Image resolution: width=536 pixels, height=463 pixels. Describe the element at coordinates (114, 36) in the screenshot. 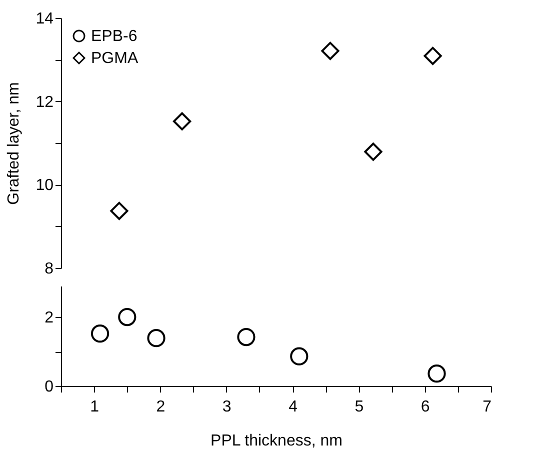

I see `text: EPB-6` at that location.